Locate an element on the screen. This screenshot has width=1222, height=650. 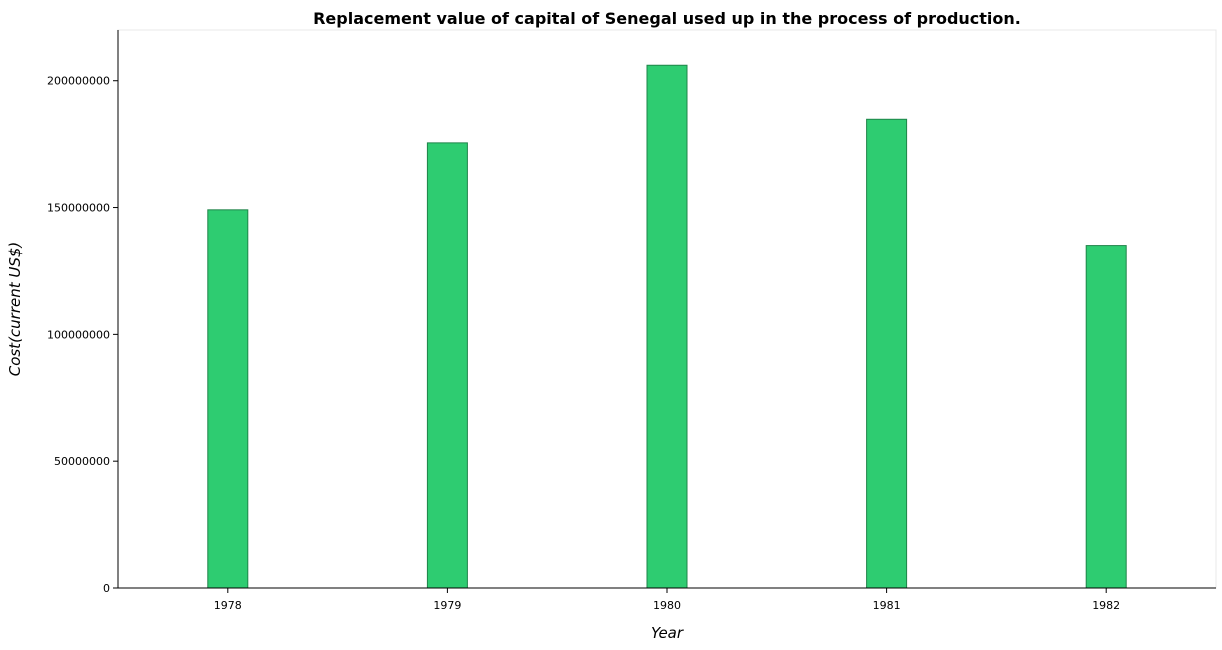
x-axis-label: Year is located at coordinates (667, 633).